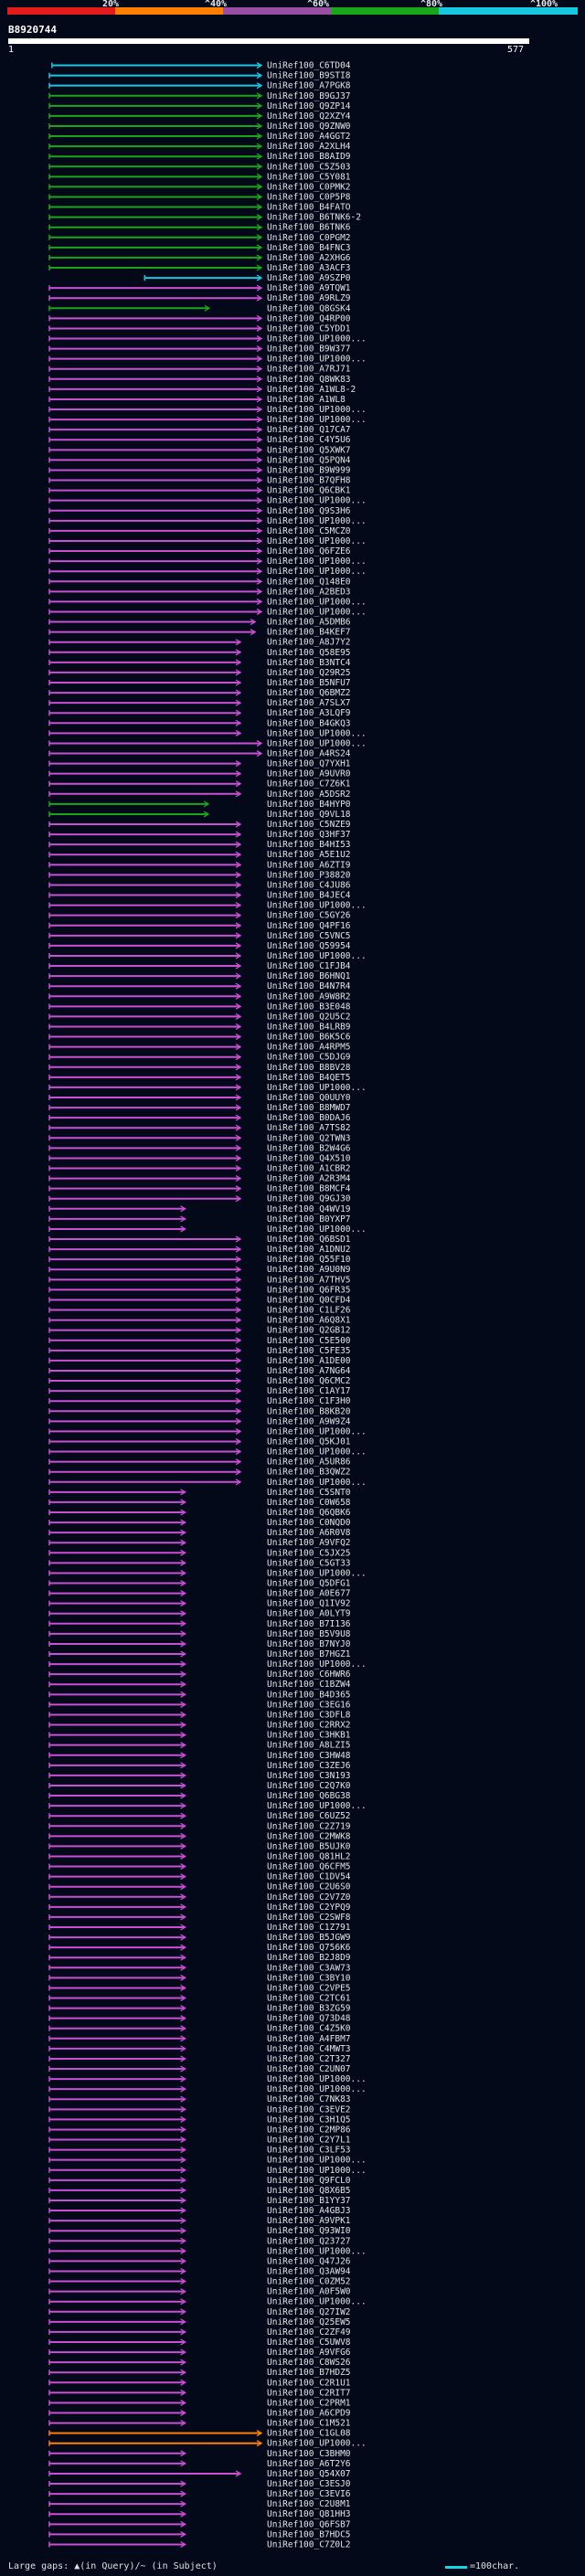 This screenshot has height=2576, width=585. I want to click on hit-row: UniRef100_A7SLX7, so click(200, 703).